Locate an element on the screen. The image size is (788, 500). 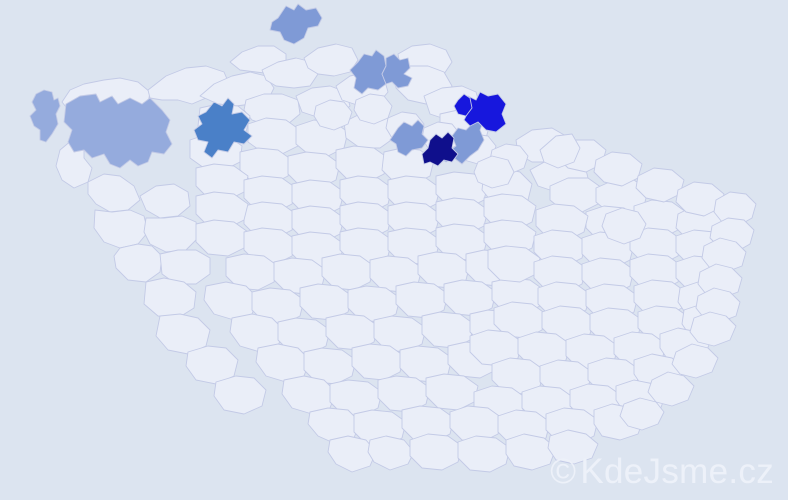
district-decin is located at coordinates (296, 24).